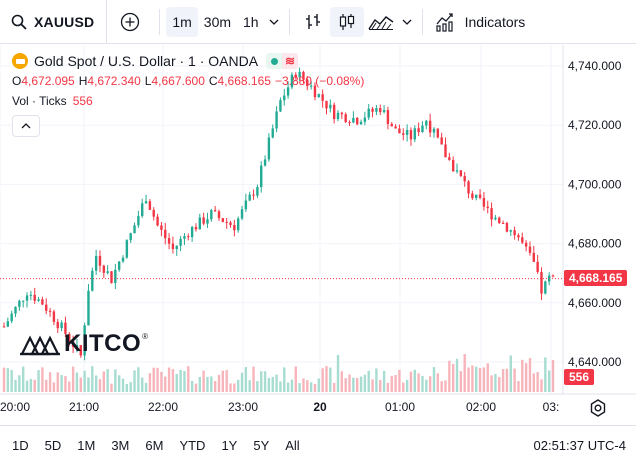 The height and width of the screenshot is (465, 636). Describe the element at coordinates (83, 344) in the screenshot. I see `kitco-logo: KITCO ®` at that location.